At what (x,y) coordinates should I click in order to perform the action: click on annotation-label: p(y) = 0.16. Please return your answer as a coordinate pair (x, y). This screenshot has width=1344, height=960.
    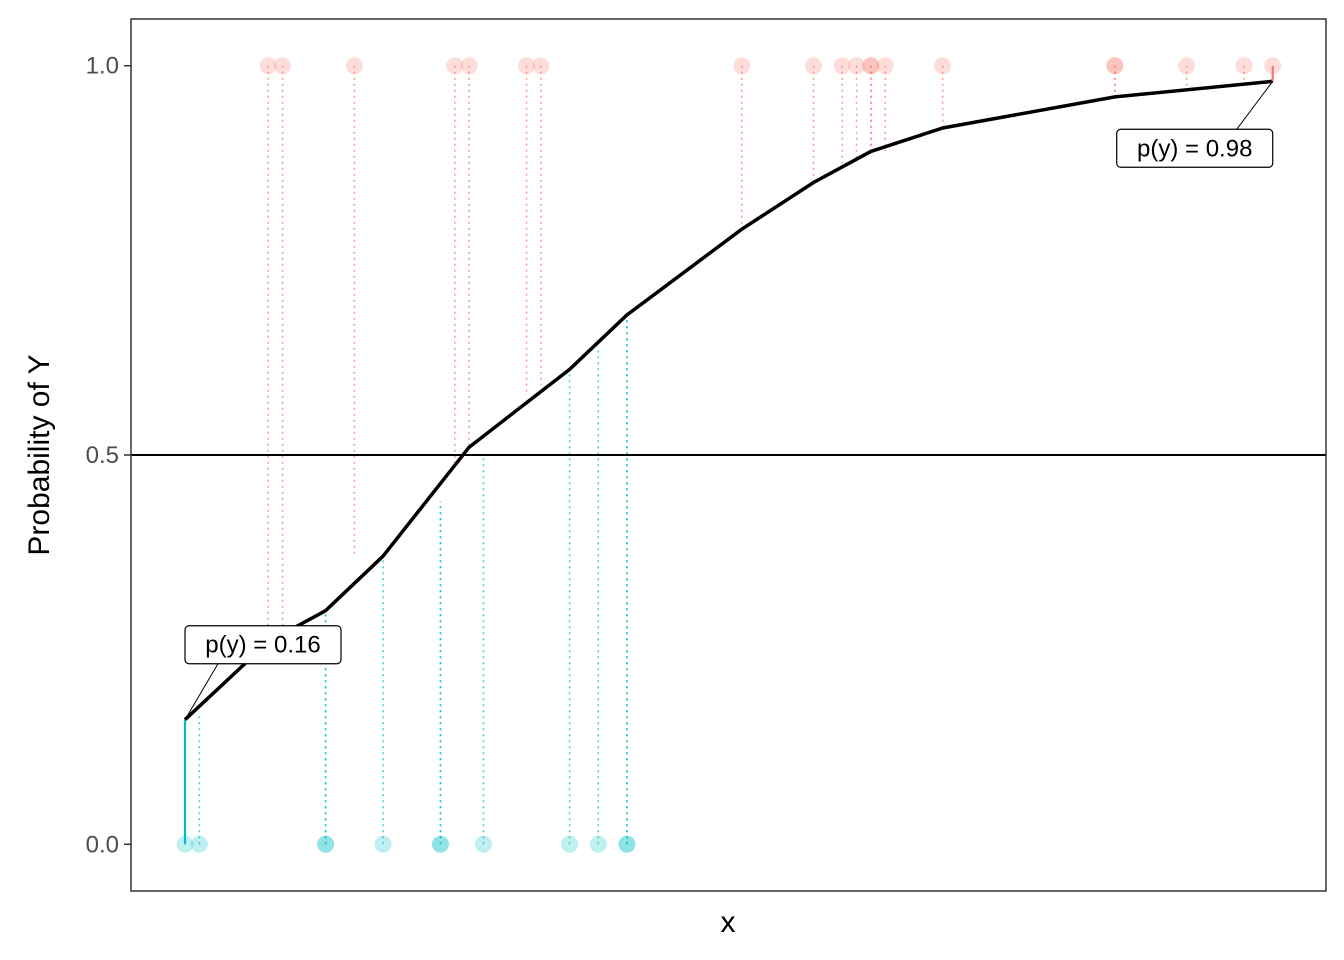
    Looking at the image, I should click on (262, 645).